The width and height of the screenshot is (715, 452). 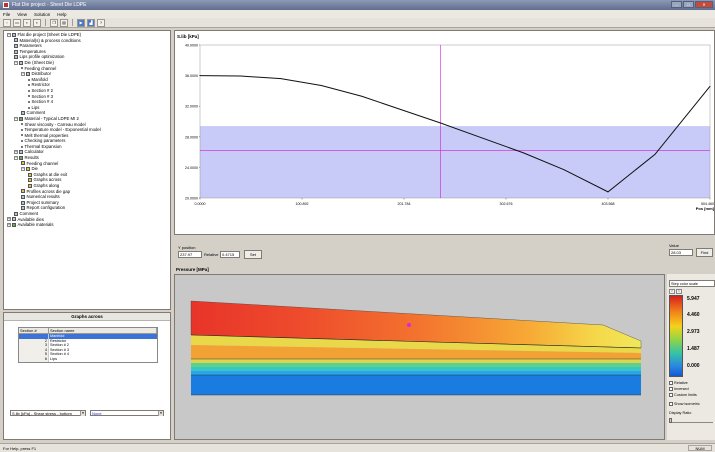 I want to click on tree-item-label: Comment, so click(x=29, y=213).